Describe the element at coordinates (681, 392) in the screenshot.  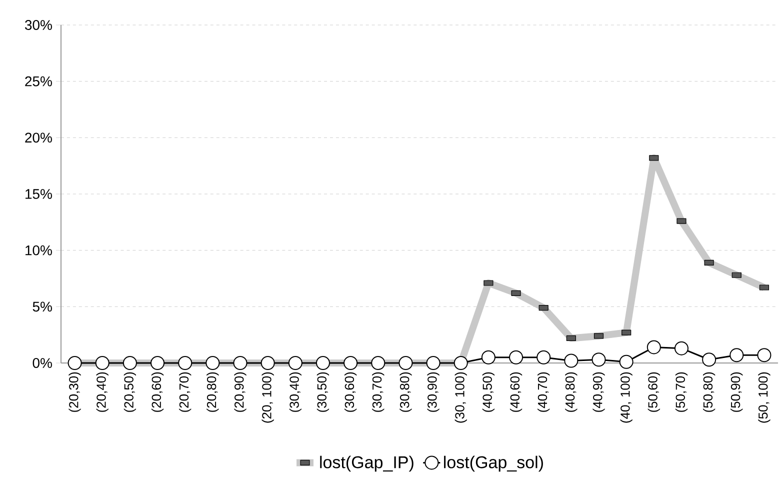
I see `x-tick-label: (50,70)` at that location.